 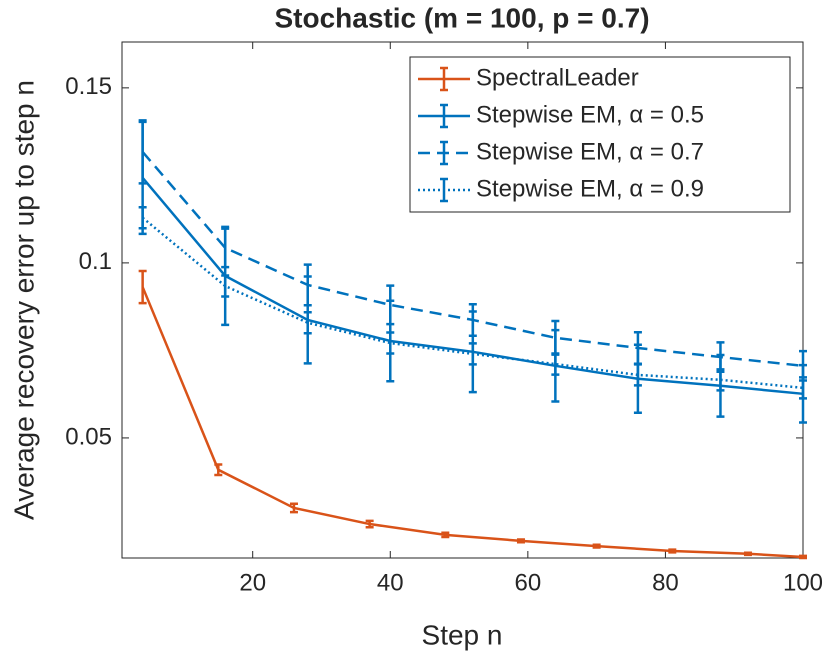 What do you see at coordinates (590, 114) in the screenshot?
I see `legend-label: Stepwise EM, α = 0.5` at bounding box center [590, 114].